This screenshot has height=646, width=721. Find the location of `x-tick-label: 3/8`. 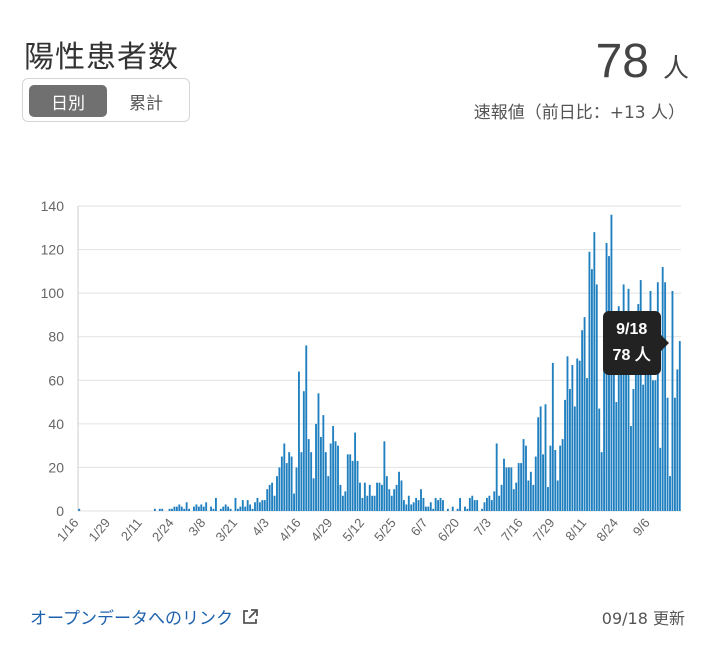

x-tick-label: 3/8 is located at coordinates (196, 526).